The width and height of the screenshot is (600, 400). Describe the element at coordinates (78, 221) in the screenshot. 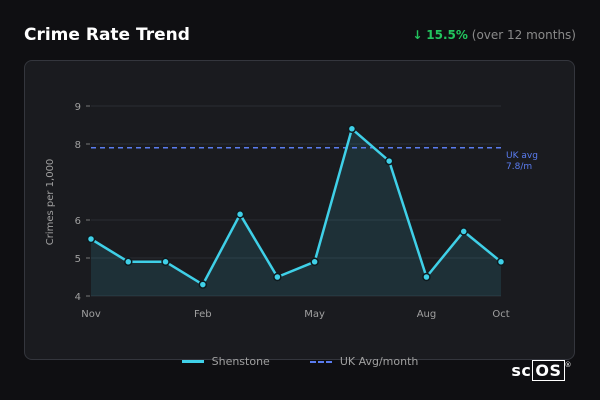

I see `y-tick-label: 6` at that location.